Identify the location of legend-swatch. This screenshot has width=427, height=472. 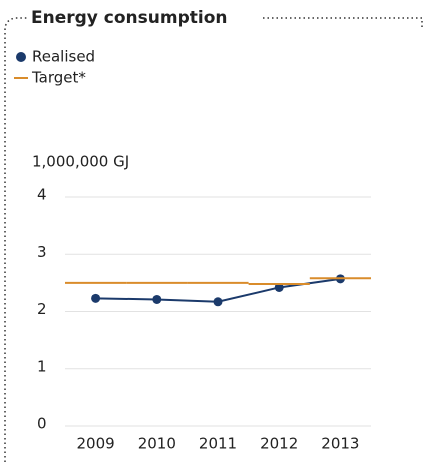
(21, 57).